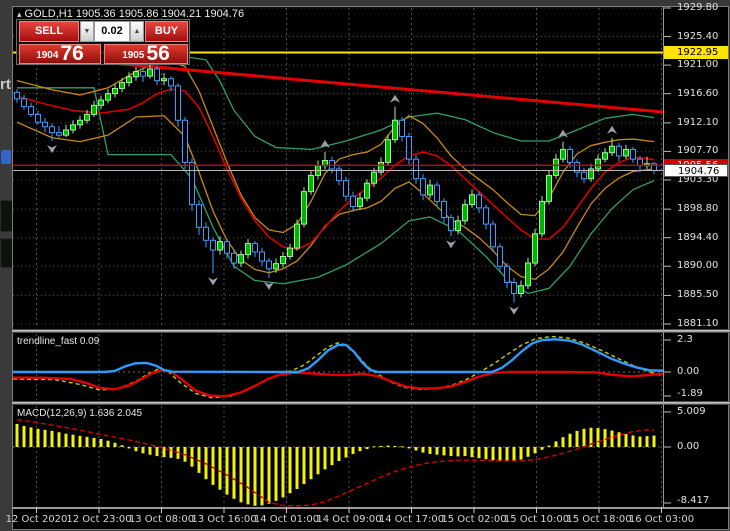  What do you see at coordinates (36, 519) in the screenshot?
I see `time-axis-label: 12 Oct 2020` at bounding box center [36, 519].